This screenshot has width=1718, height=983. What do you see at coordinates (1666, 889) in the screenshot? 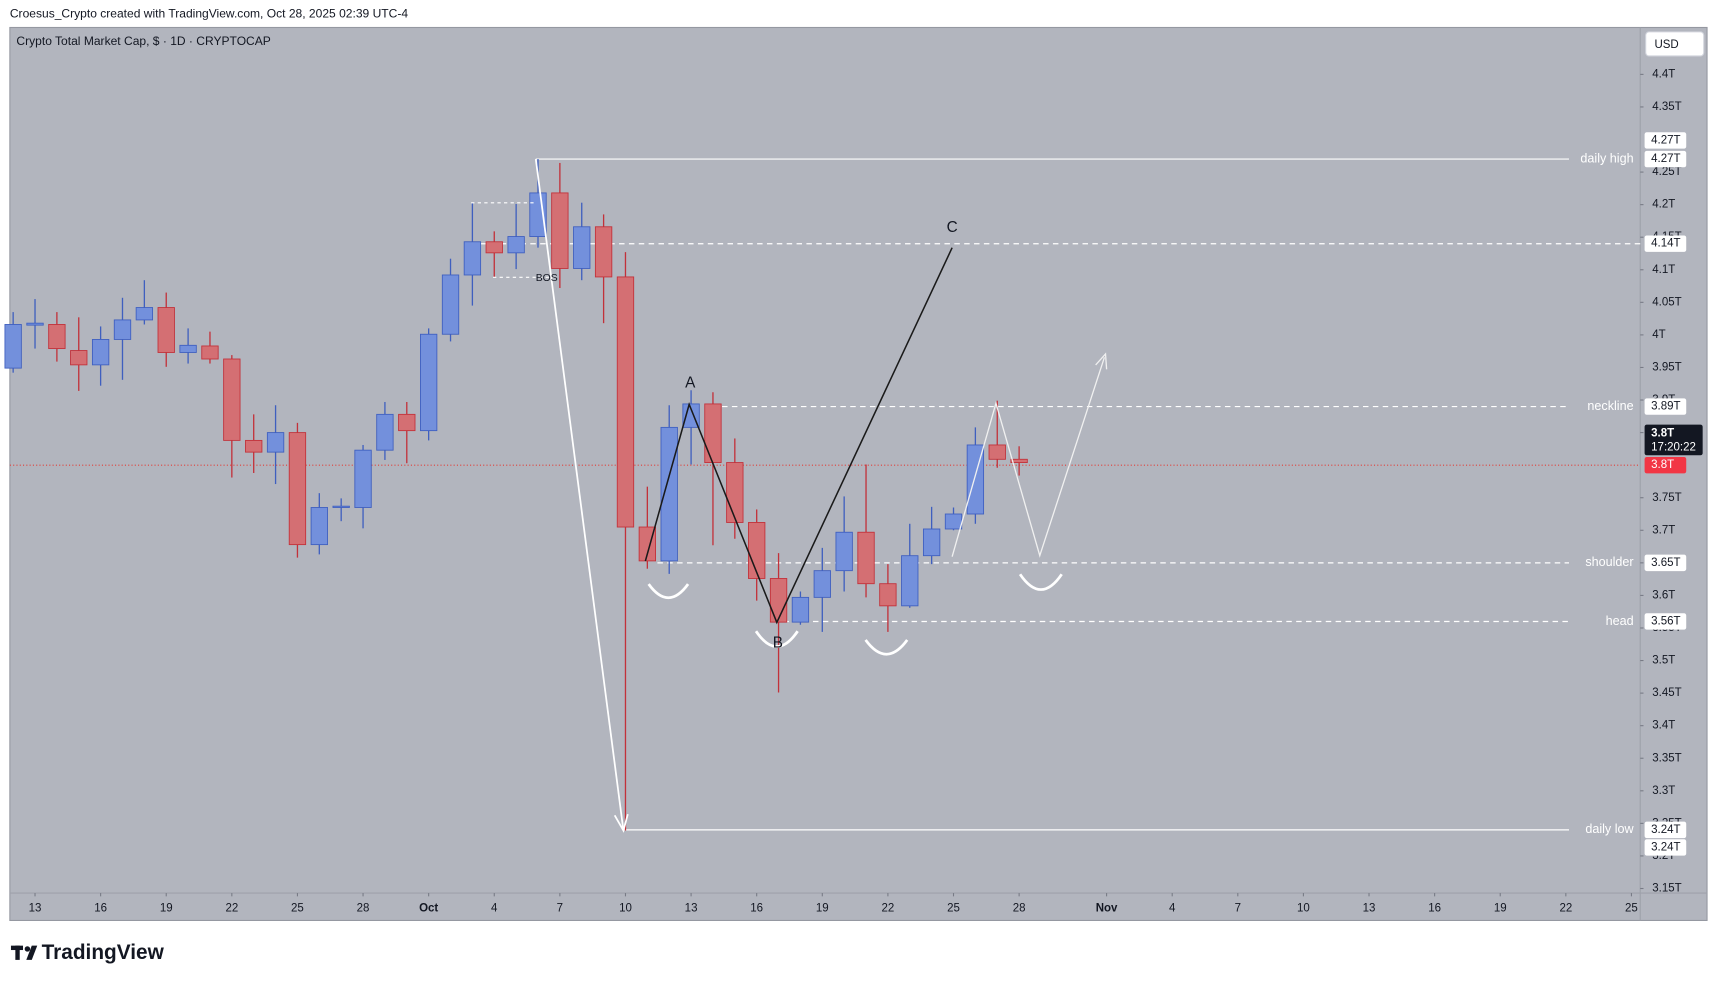
I see `y-tick-label: 3.15T` at bounding box center [1666, 889].